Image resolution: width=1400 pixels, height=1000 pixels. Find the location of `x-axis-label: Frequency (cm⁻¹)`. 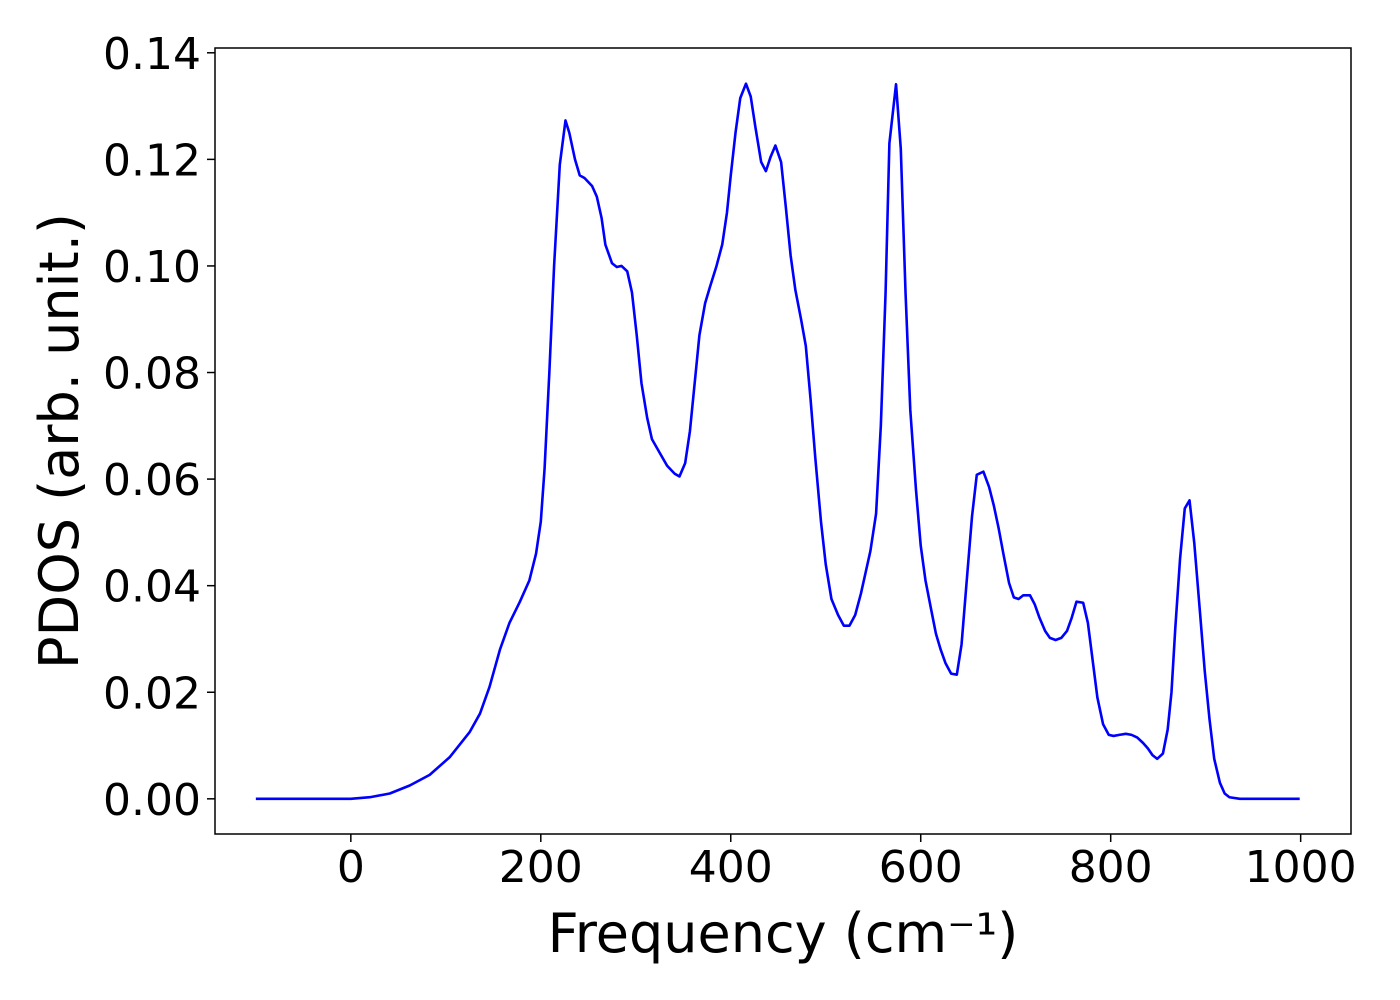

x-axis-label: Frequency (cm⁻¹) is located at coordinates (783, 933).